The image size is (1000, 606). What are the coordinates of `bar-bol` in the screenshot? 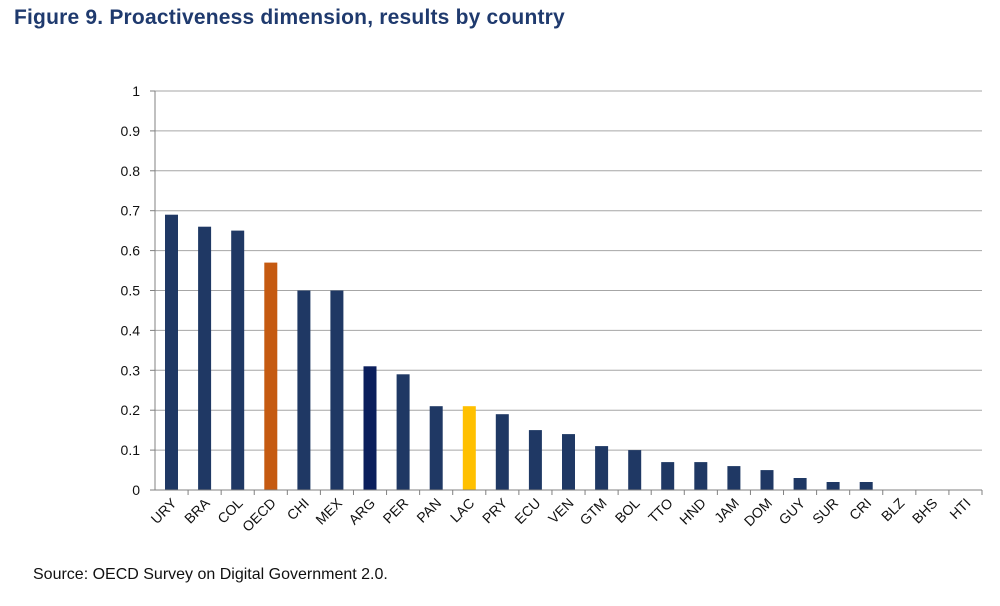 It's located at (635, 470).